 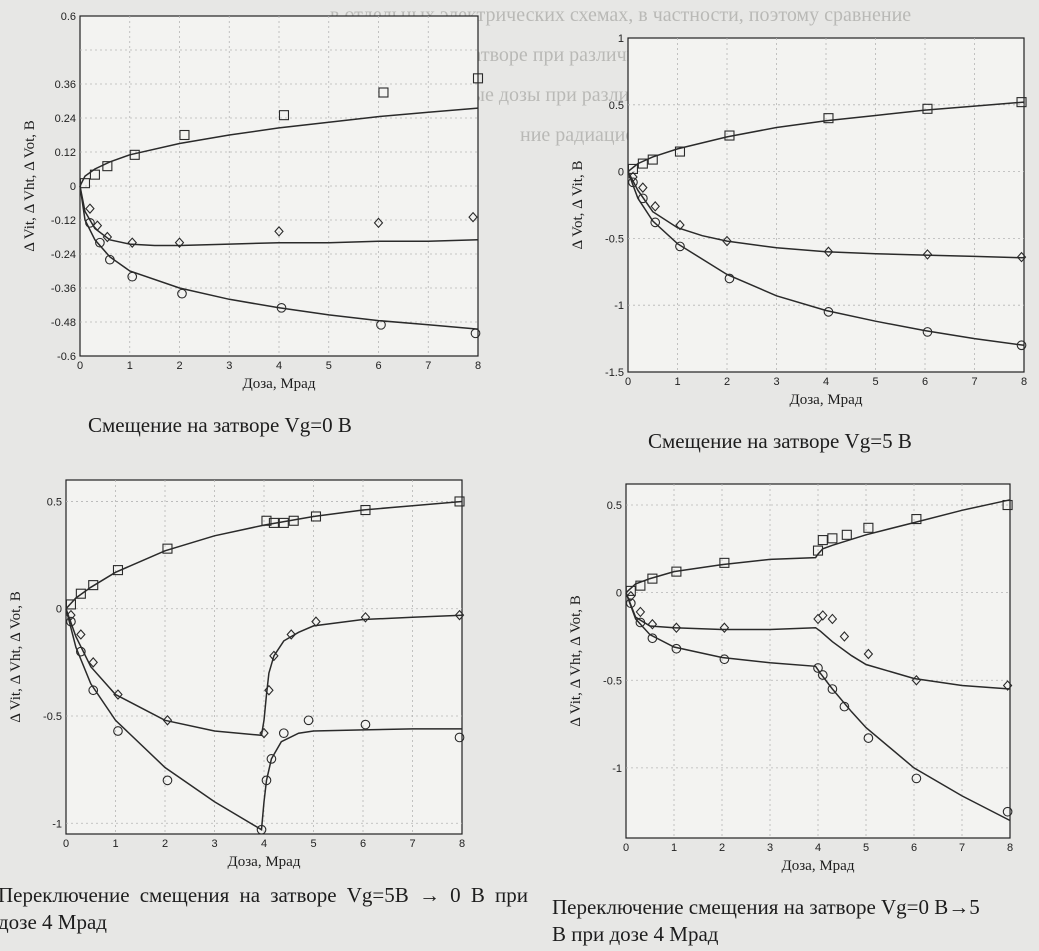 I want to click on fit-curve-square, so click(x=818, y=546).